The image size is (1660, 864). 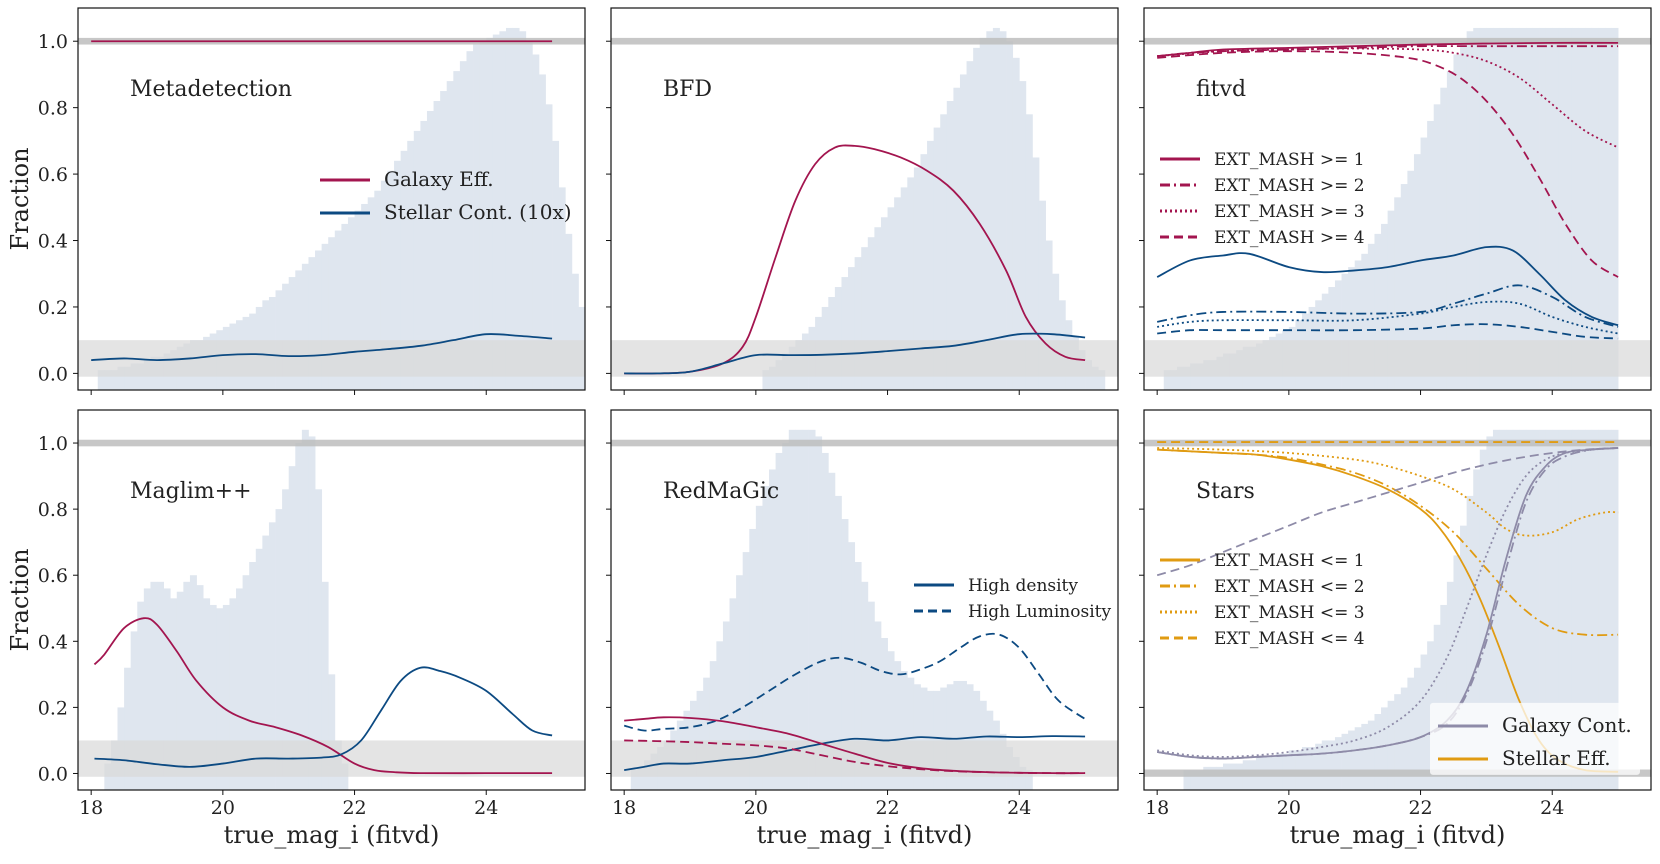 I want to click on legend-label: Galaxy Cont., so click(x=1567, y=725).